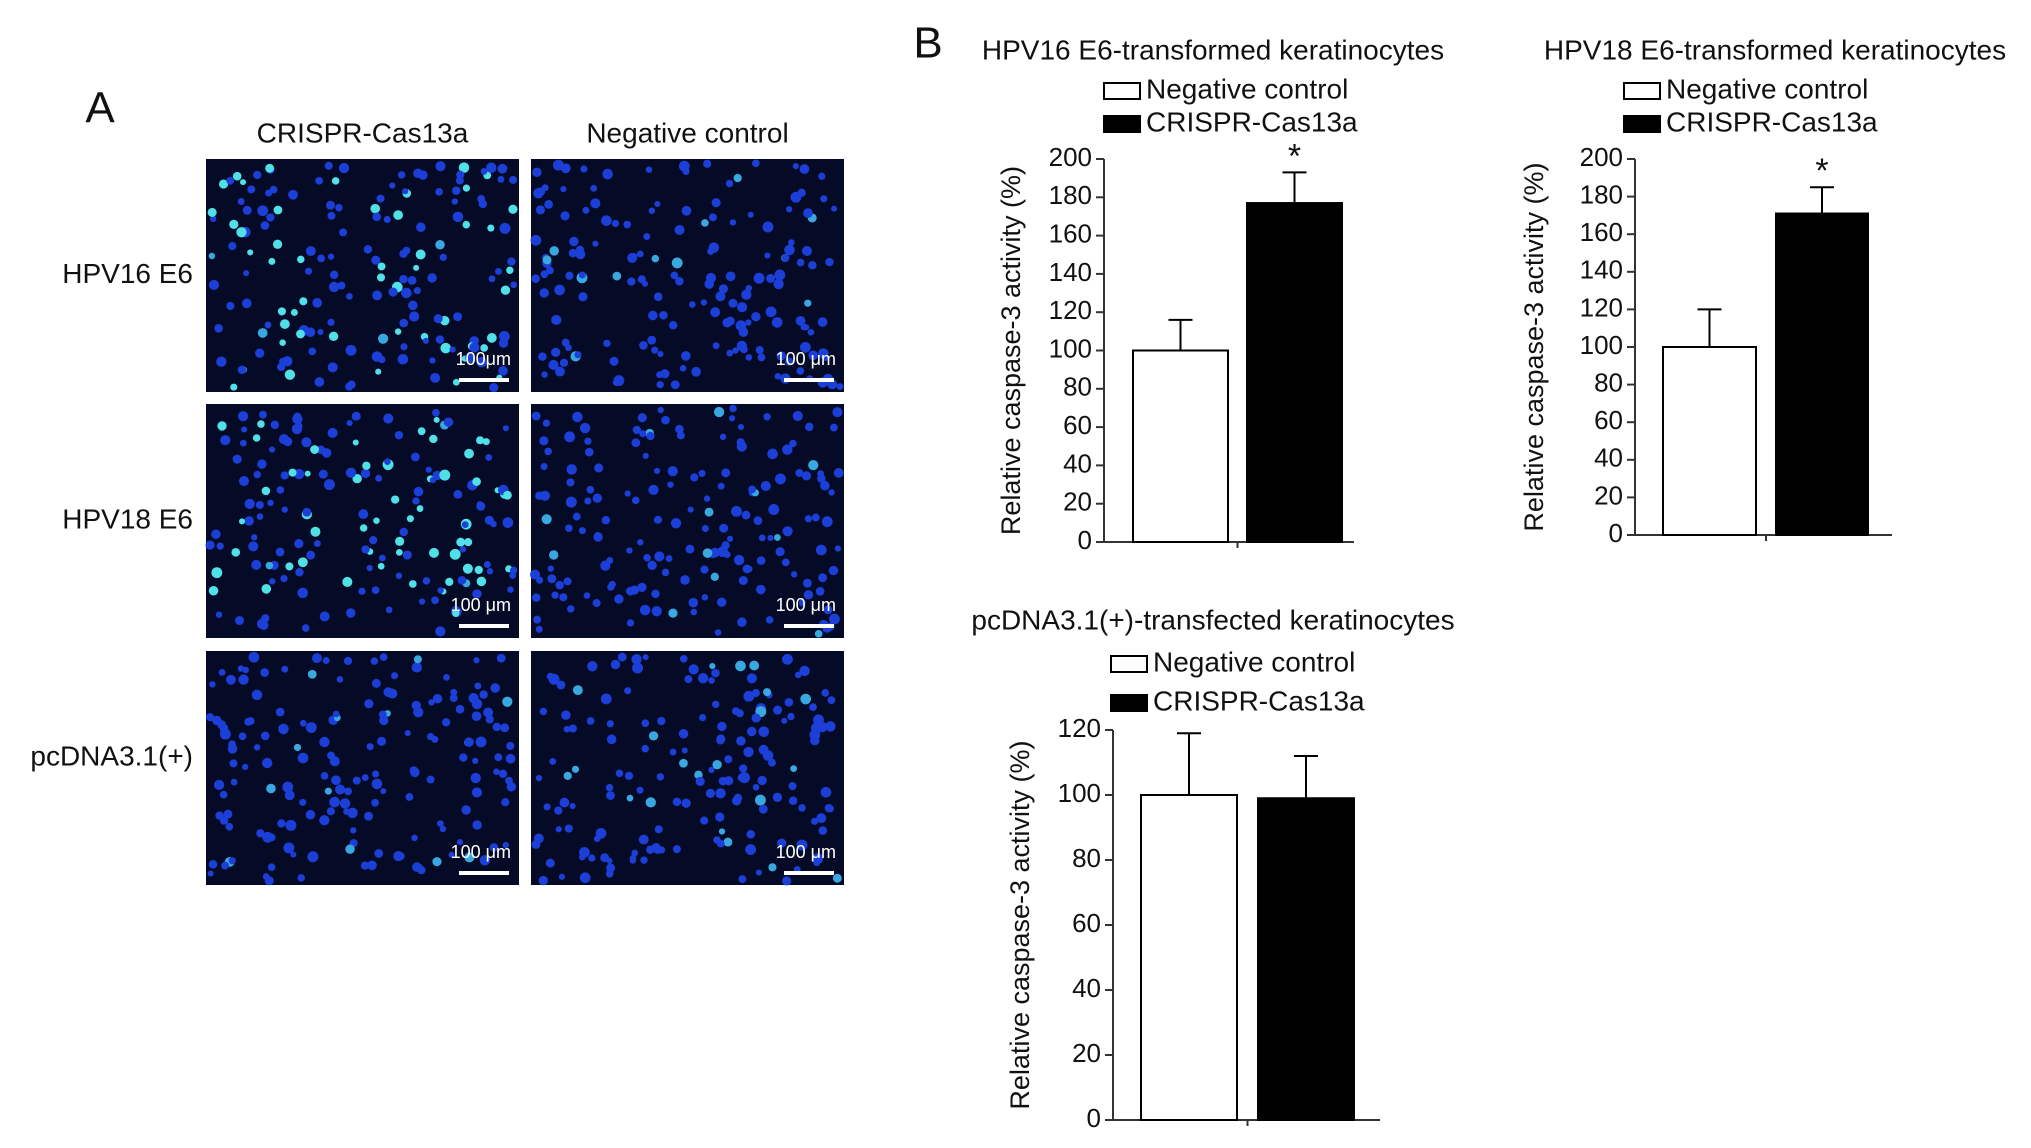 Image resolution: width=2031 pixels, height=1148 pixels. What do you see at coordinates (1247, 88) in the screenshot?
I see `legend-label: Negative control` at bounding box center [1247, 88].